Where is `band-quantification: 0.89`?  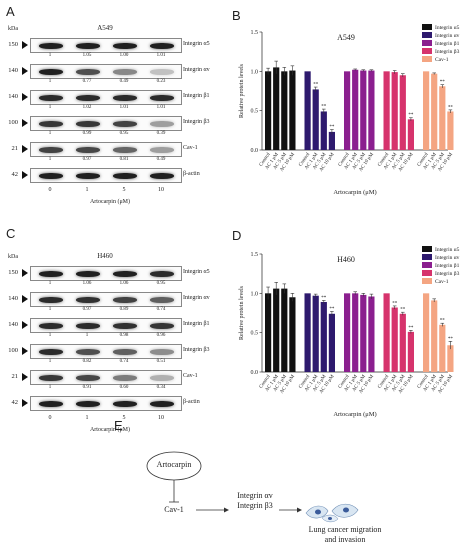
band-quantification: 0.89 is located at coordinates (124, 309).